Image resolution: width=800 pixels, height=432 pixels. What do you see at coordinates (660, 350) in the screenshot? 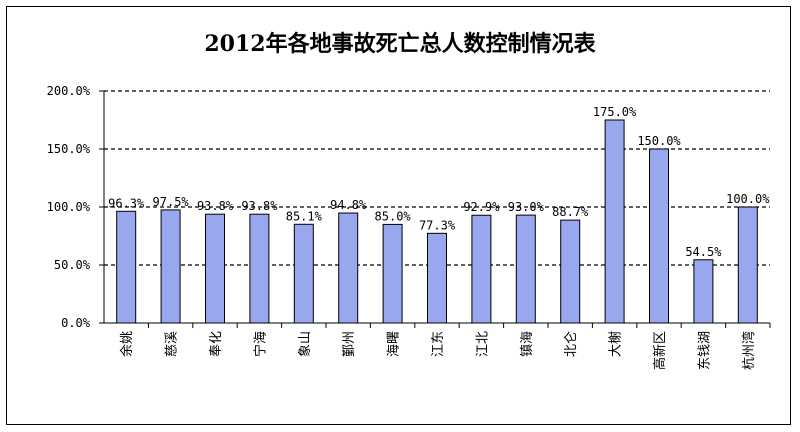
I see `category-label: 高新区` at bounding box center [660, 350].